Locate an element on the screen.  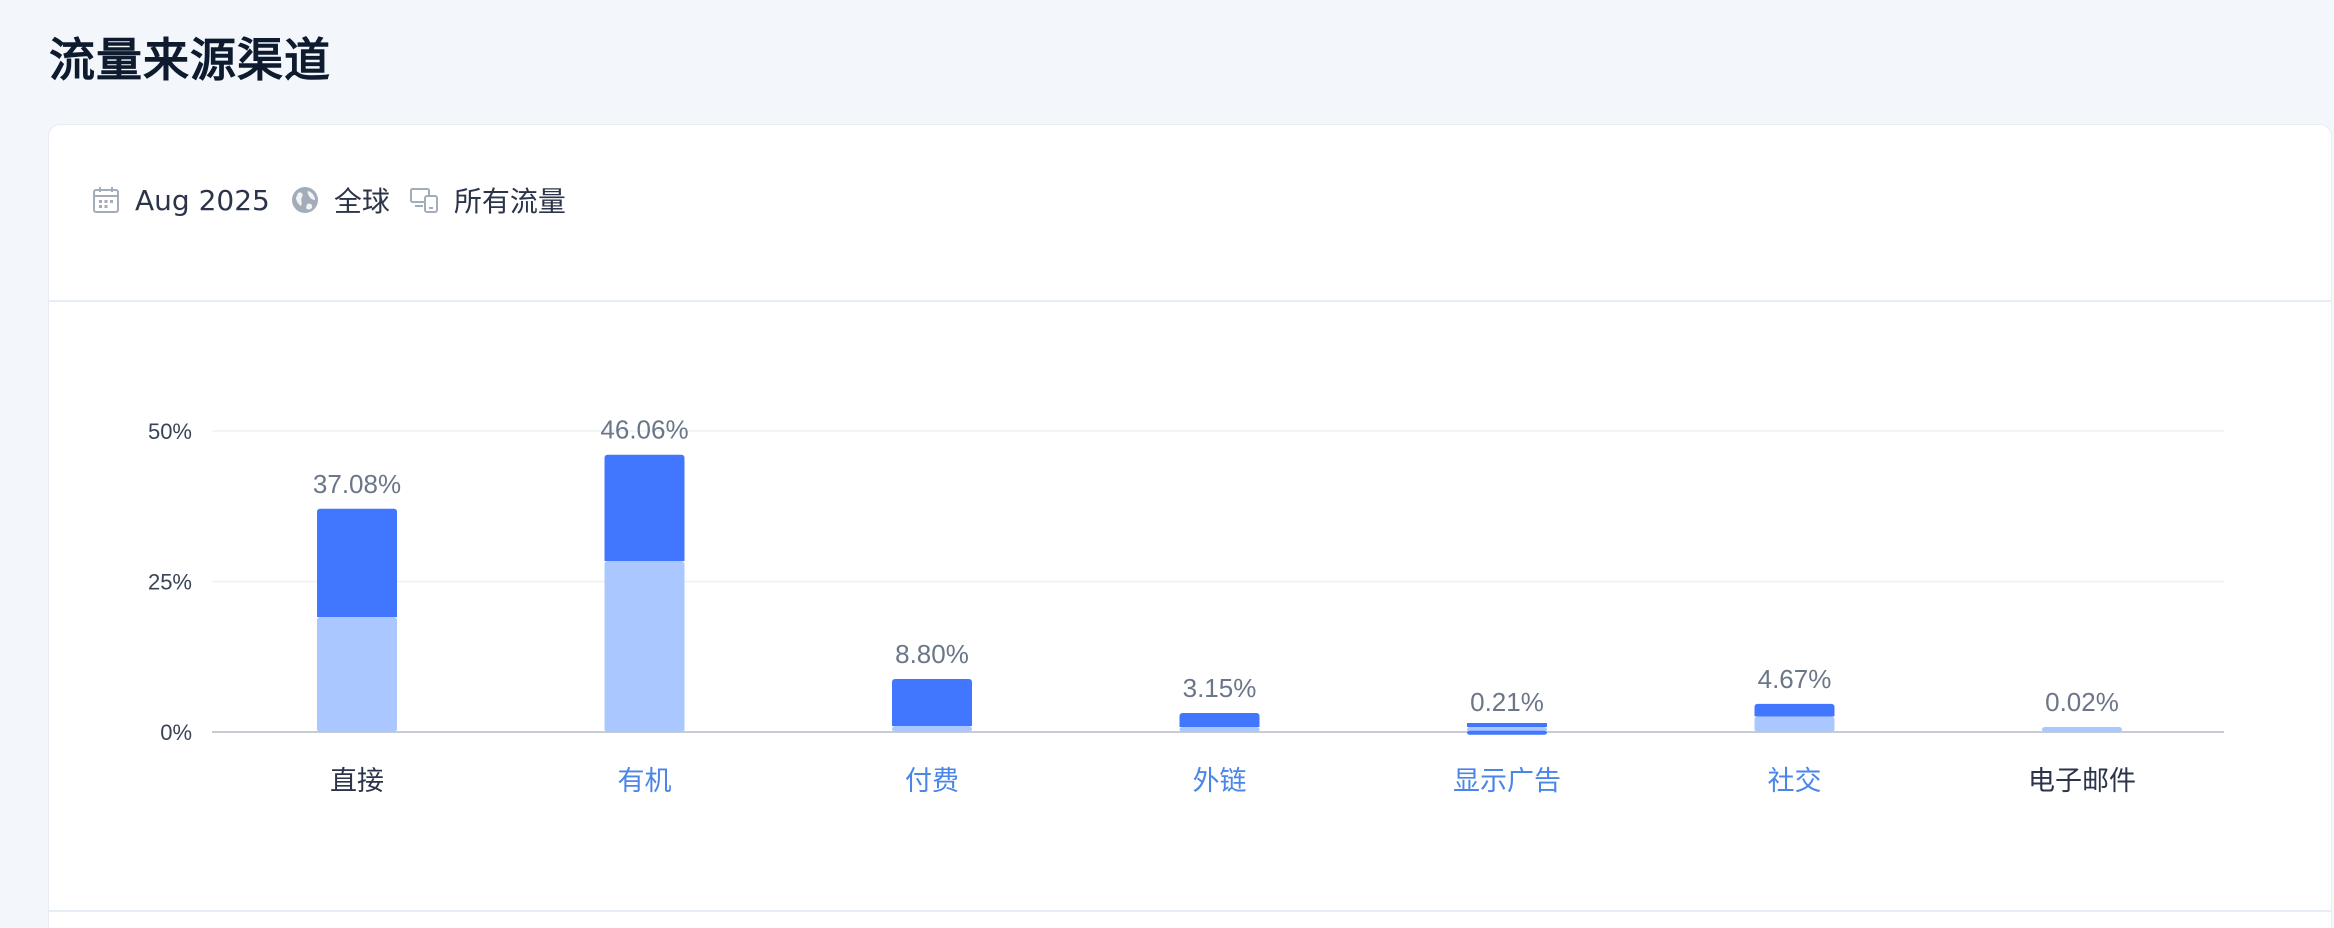
bar-value-label: 0.02% is located at coordinates (2082, 702).